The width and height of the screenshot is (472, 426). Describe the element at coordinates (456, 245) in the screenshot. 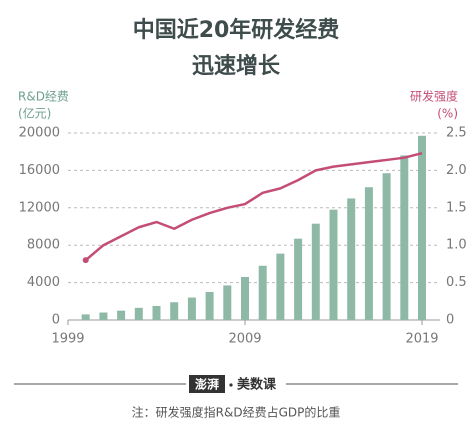

I see `y2-tick-label: 1.0` at that location.